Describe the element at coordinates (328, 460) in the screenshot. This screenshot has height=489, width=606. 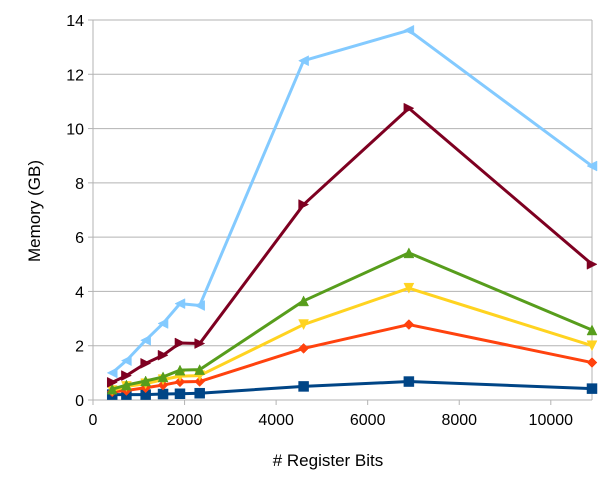
I see `x-axis-title: # Register Bits` at that location.